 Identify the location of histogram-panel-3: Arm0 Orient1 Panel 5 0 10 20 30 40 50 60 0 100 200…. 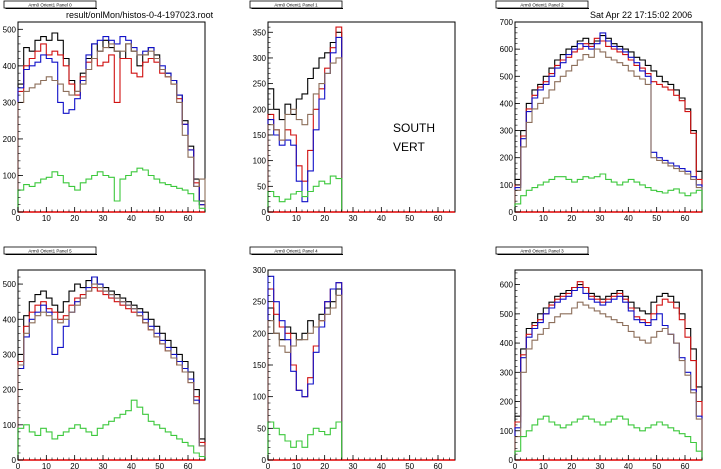
(104, 357).